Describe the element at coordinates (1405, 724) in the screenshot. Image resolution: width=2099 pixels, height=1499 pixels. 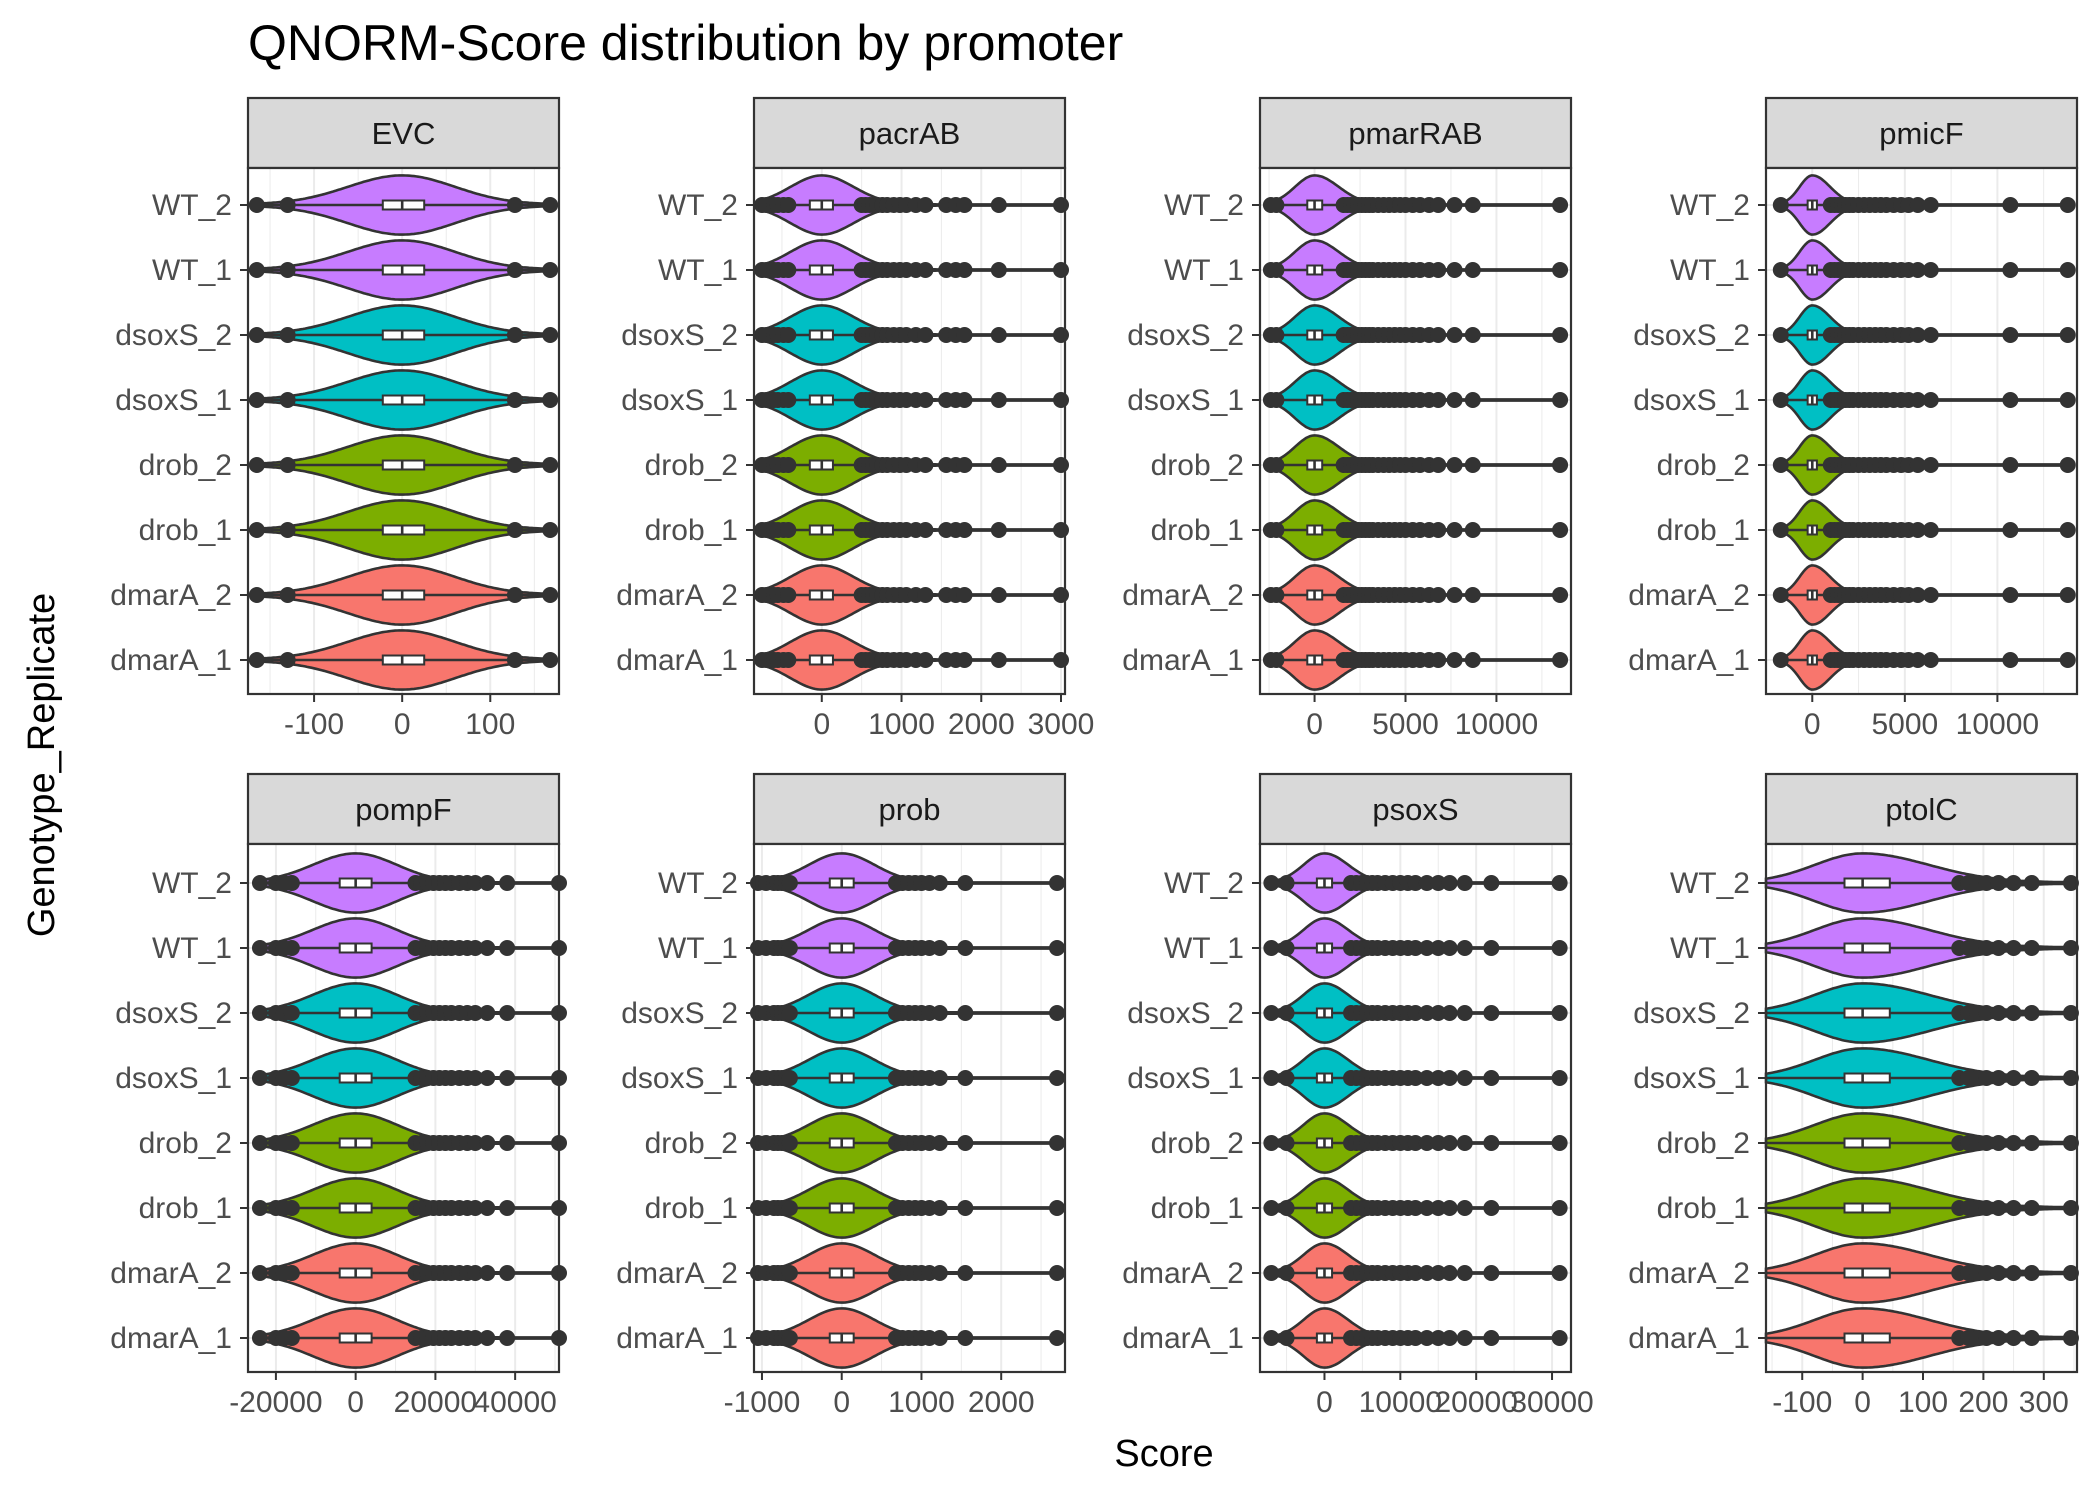
I see `x-tick-label: 5000` at that location.